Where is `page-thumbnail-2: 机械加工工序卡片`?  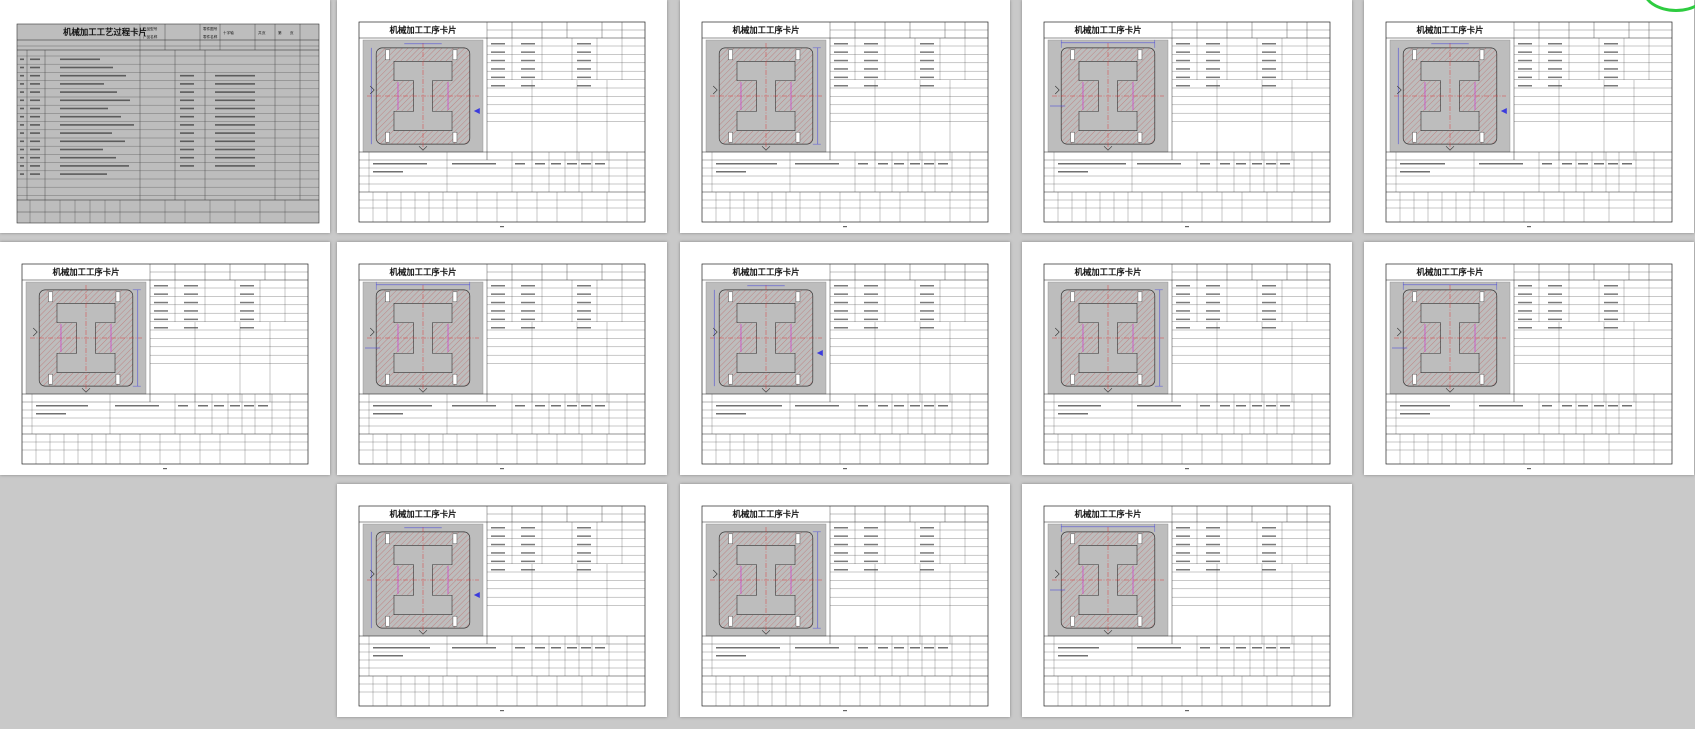
page-thumbnail-2: 机械加工工序卡片 is located at coordinates (502, 116).